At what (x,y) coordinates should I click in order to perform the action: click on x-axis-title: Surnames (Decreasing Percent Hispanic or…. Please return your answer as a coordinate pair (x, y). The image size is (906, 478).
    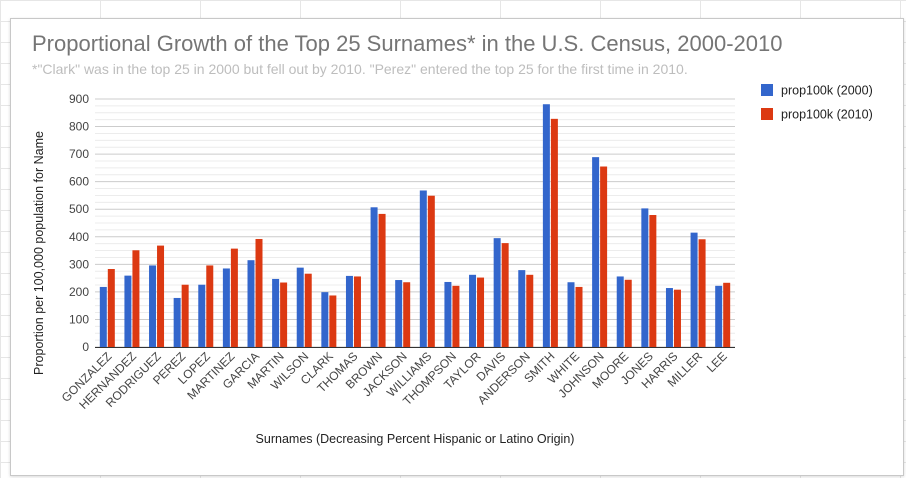
    Looking at the image, I should click on (415, 439).